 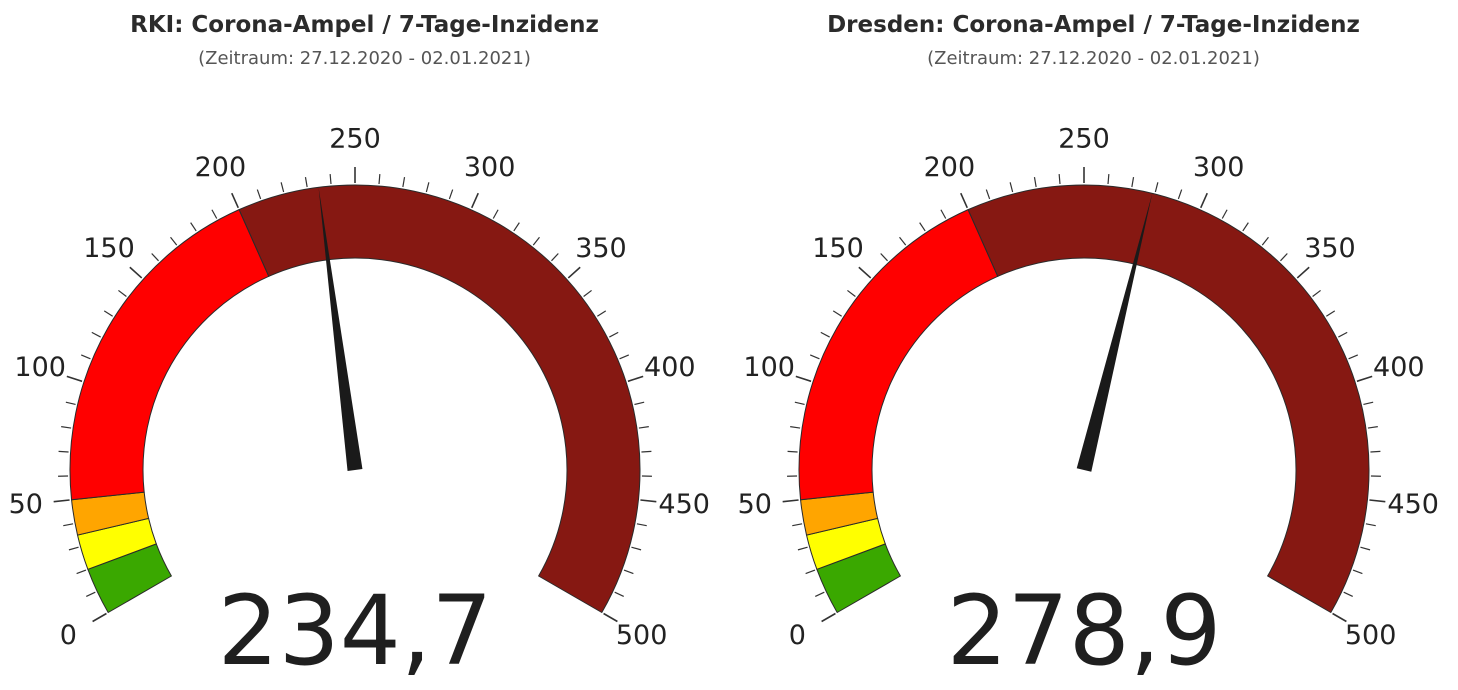 What do you see at coordinates (340, 329) in the screenshot?
I see `gauge-needle` at bounding box center [340, 329].